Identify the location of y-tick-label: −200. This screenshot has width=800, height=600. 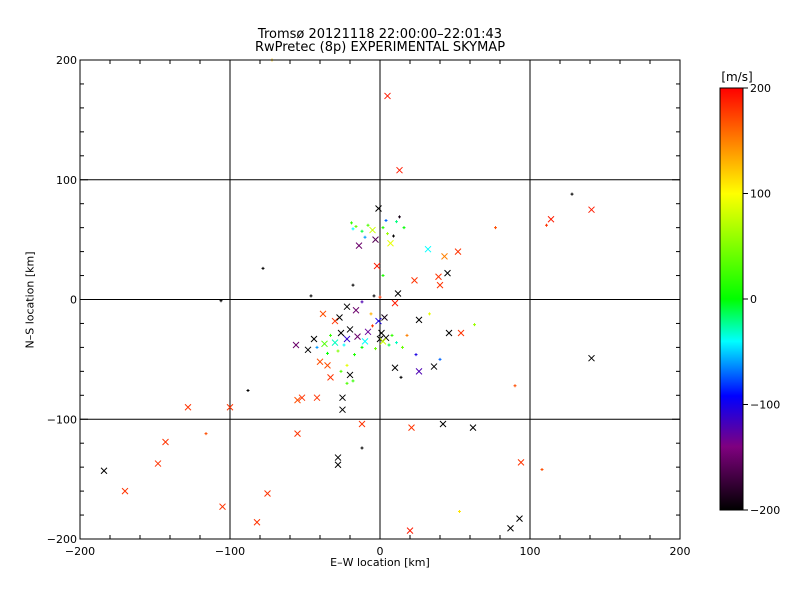
(62, 539).